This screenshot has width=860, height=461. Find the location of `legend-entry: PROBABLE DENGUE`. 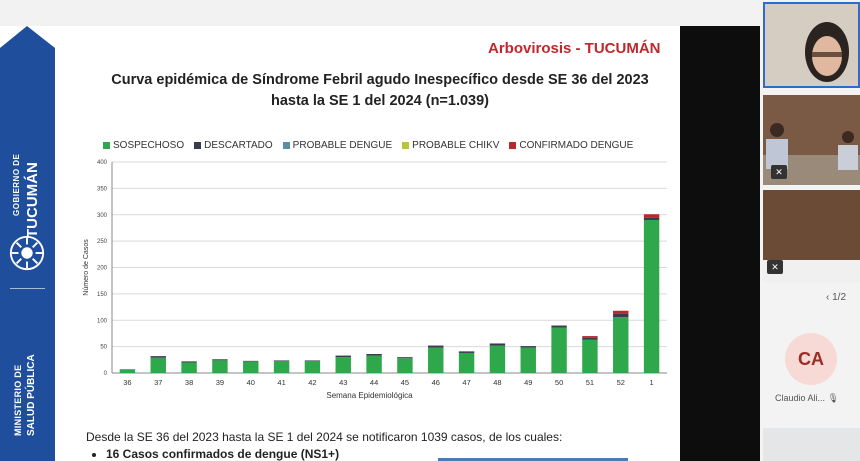

legend-entry: PROBABLE DENGUE is located at coordinates (337, 145).